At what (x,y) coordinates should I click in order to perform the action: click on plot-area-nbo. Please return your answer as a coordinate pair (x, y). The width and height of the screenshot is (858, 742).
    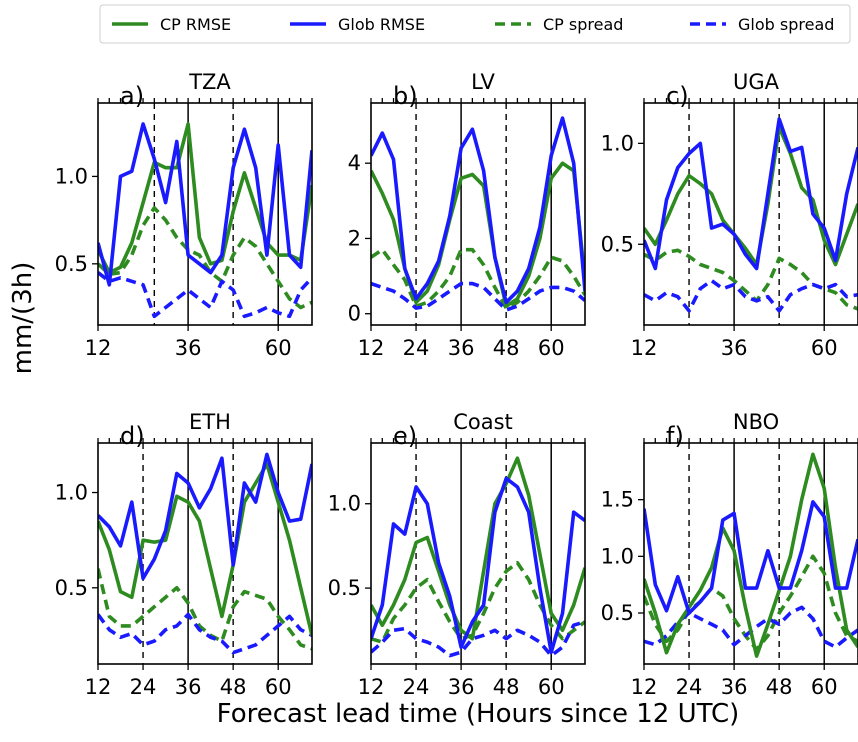
    Looking at the image, I should click on (751, 553).